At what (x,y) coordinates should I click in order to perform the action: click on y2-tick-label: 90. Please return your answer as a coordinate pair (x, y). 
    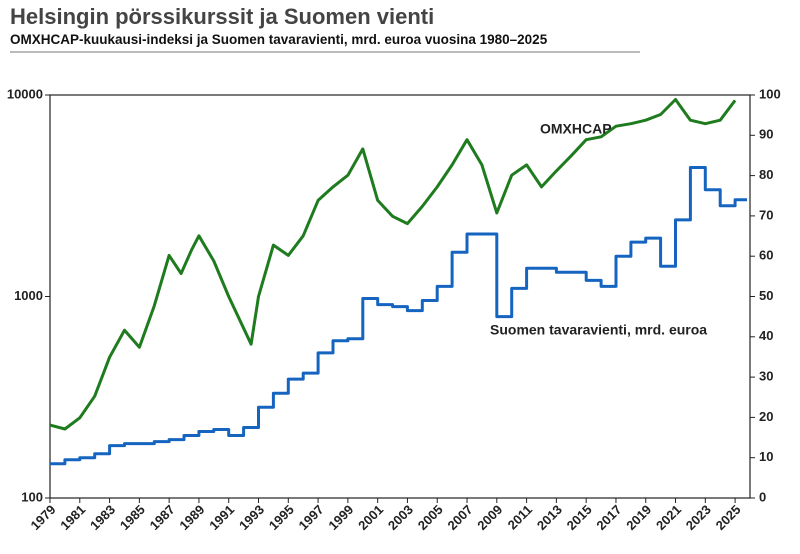
    Looking at the image, I should click on (766, 134).